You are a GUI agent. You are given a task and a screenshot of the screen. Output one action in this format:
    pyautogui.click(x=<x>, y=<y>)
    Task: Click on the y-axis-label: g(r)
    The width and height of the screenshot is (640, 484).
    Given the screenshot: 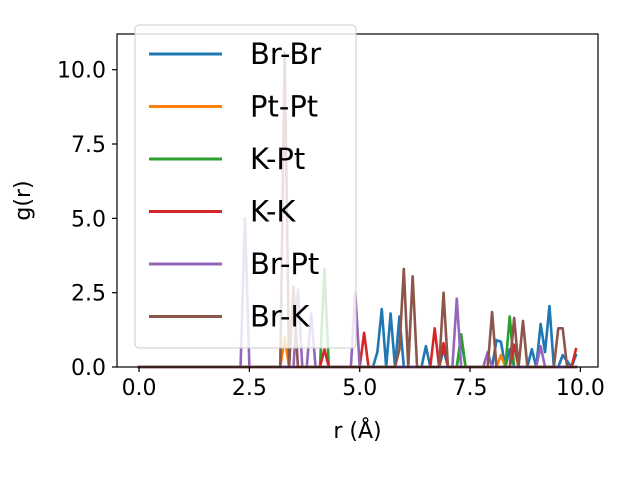 What is the action you would take?
    pyautogui.click(x=23, y=200)
    